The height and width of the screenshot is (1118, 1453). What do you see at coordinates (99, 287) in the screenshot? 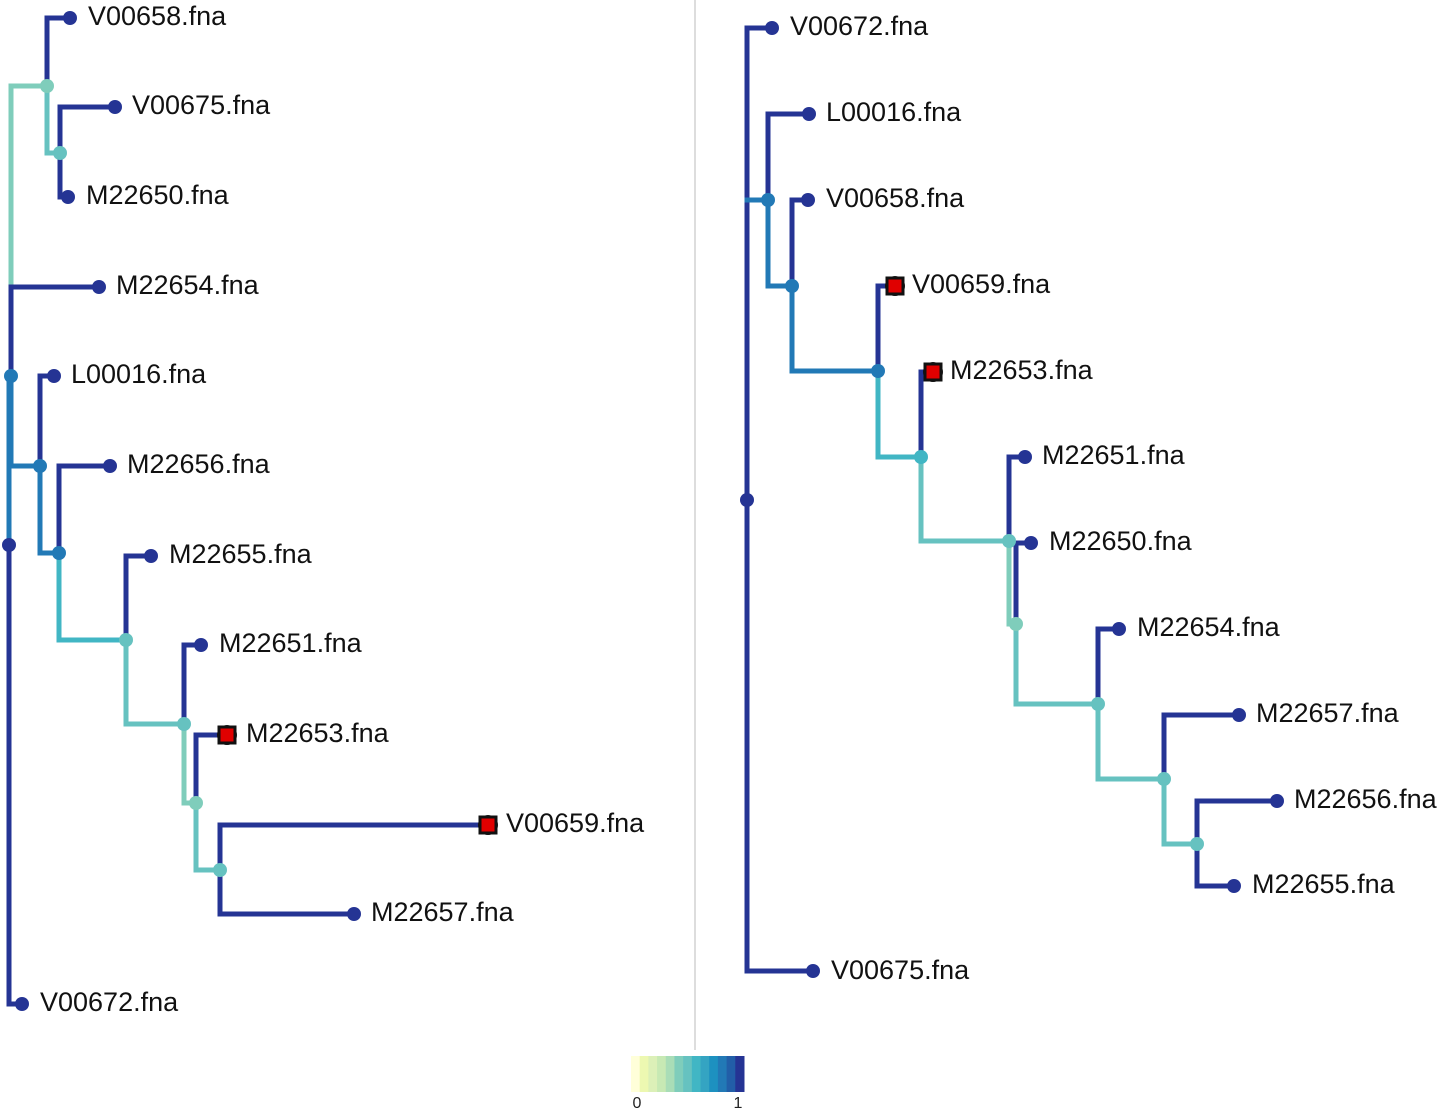
I see `left-leaf-node-M22654` at bounding box center [99, 287].